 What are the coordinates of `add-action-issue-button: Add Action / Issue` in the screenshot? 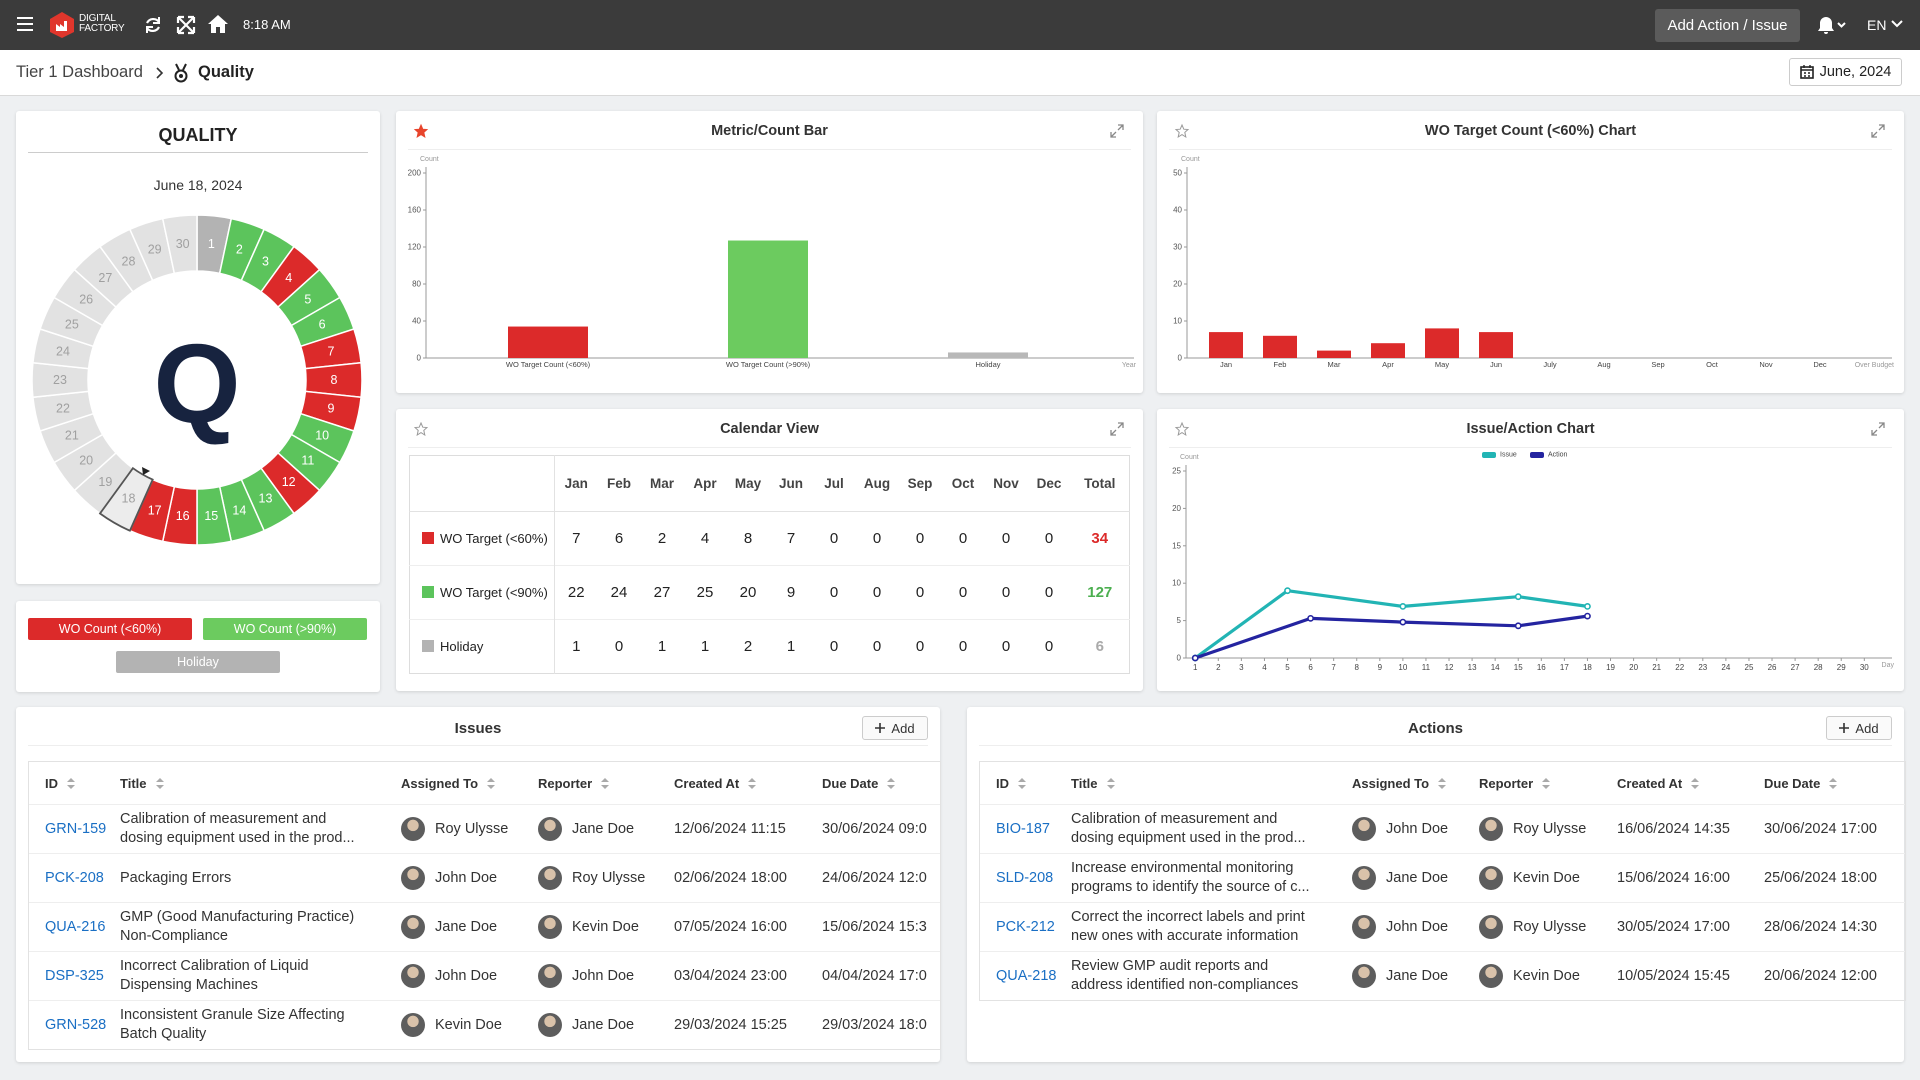 It's located at (1727, 25).